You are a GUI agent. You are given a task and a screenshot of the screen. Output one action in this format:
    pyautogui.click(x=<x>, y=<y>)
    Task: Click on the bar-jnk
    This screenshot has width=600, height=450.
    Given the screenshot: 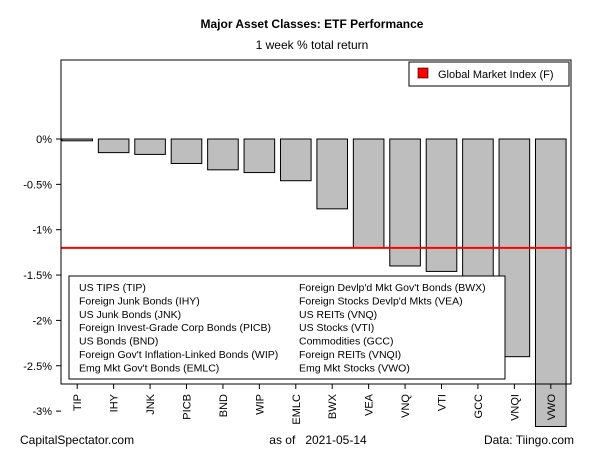 What is the action you would take?
    pyautogui.click(x=150, y=146)
    